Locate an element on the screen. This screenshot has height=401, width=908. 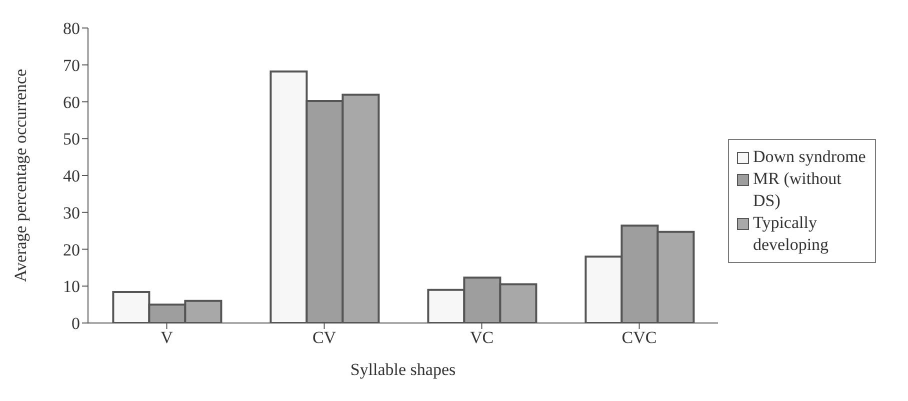
x-tick-label: CV is located at coordinates (324, 338).